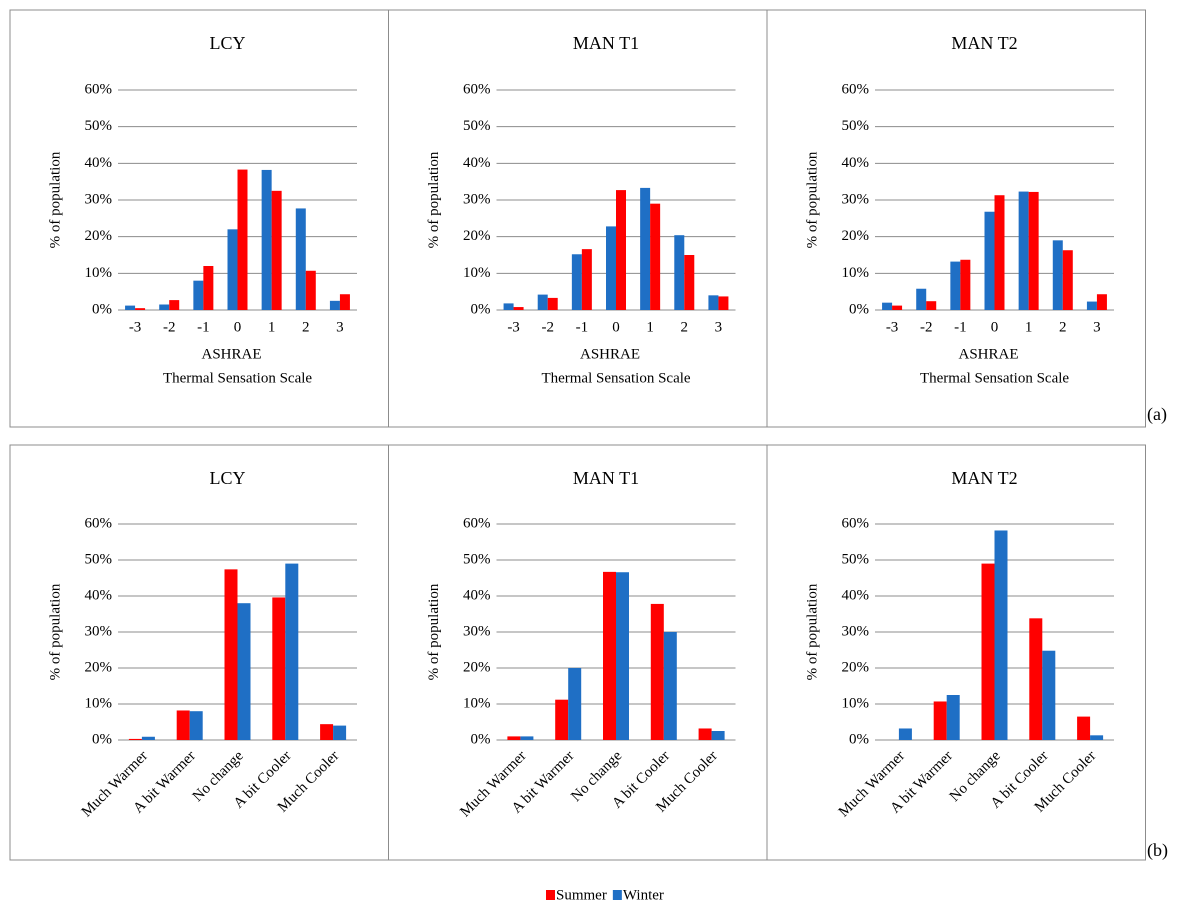 Image resolution: width=1181 pixels, height=912 pixels. Describe the element at coordinates (1097, 327) in the screenshot. I see `x-tick-label: 3` at that location.